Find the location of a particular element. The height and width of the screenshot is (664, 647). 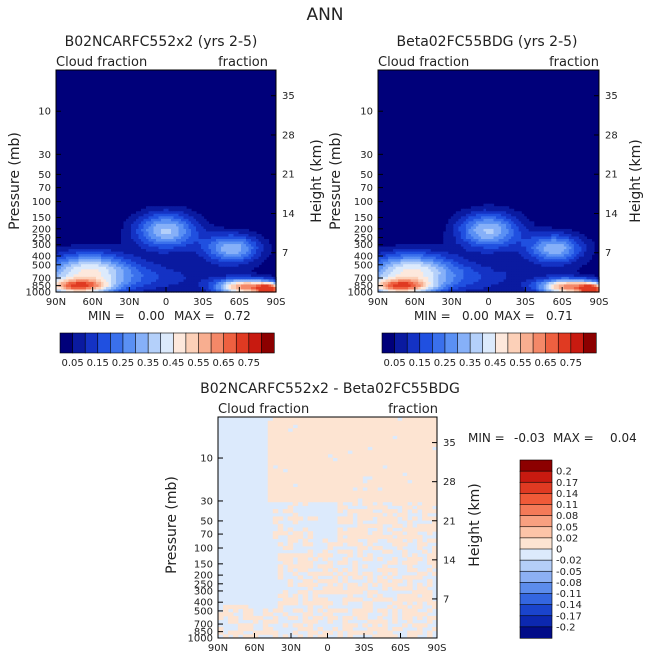

y-tick-label: 850 is located at coordinates (363, 286).